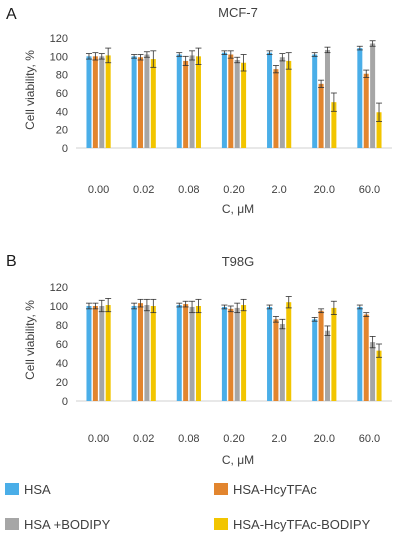  What do you see at coordinates (275, 489) in the screenshot?
I see `legend-label: HSA-HcyTFAc` at bounding box center [275, 489].